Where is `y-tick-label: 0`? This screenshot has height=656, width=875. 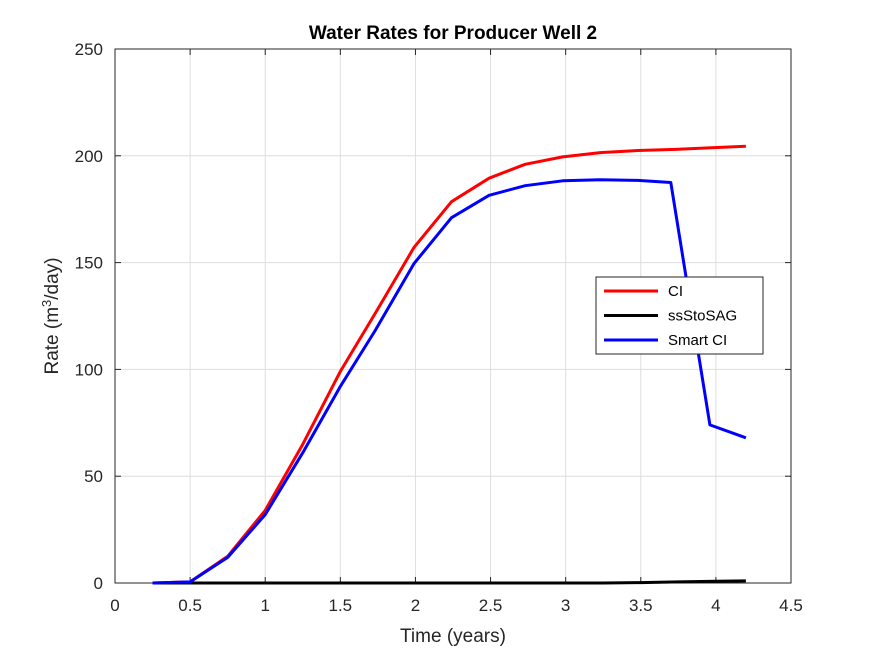 y-tick-label: 0 is located at coordinates (98, 583).